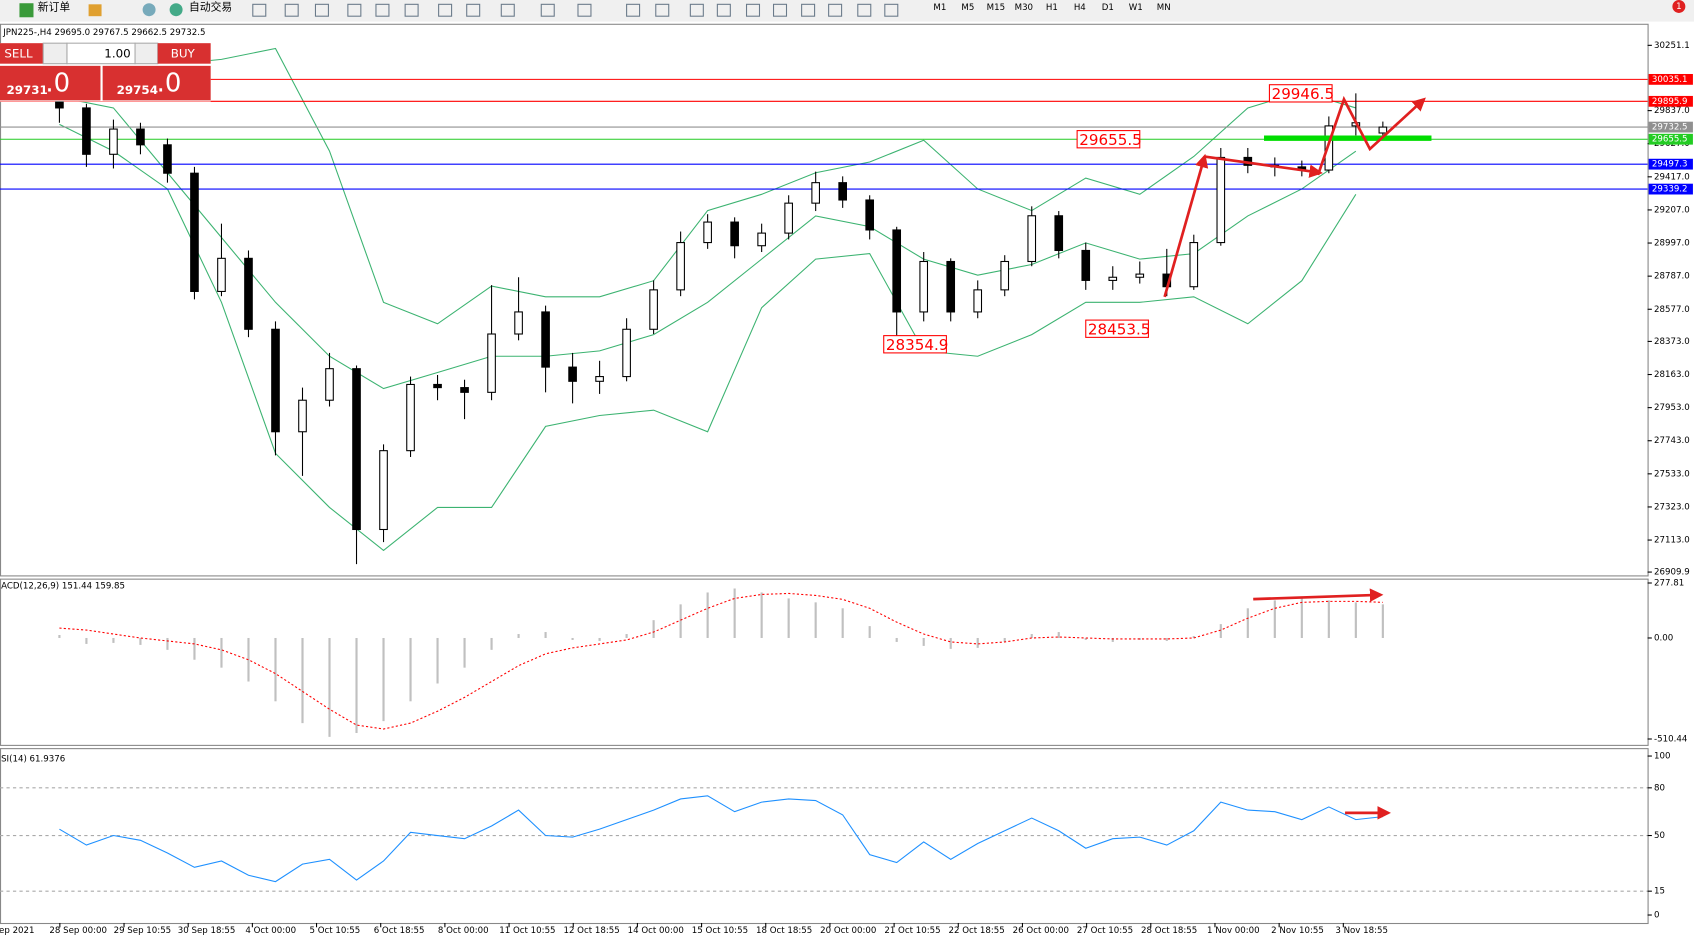 The image size is (1694, 937). I want to click on period-button: M1, so click(939, 8).